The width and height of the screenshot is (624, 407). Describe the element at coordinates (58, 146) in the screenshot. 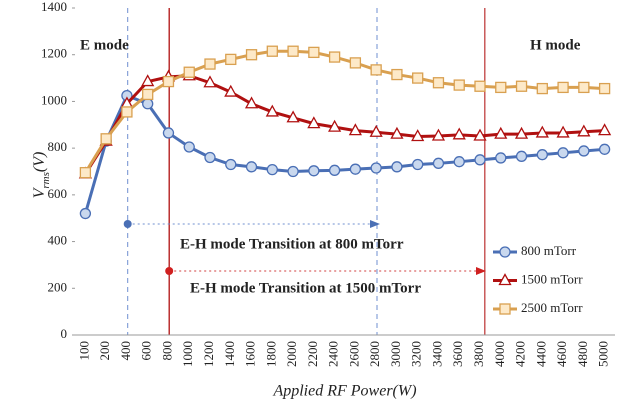

I see `y-tick-label: 800` at that location.